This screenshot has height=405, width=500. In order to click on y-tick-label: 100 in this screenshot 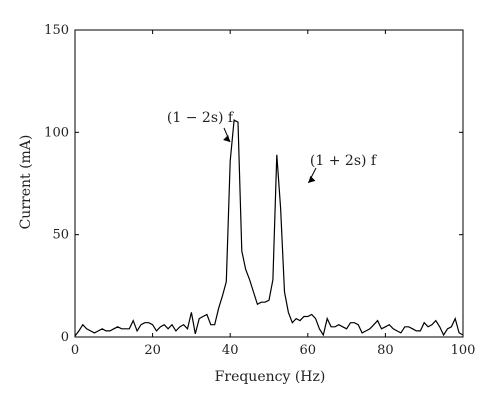, I will do `click(56, 132)`.